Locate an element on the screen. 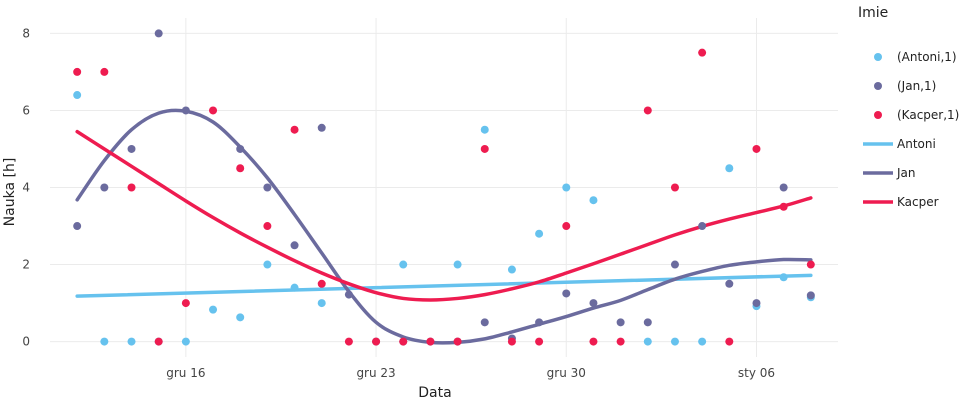 The width and height of the screenshot is (969, 400). x-tick-label: sty 06 is located at coordinates (756, 373).